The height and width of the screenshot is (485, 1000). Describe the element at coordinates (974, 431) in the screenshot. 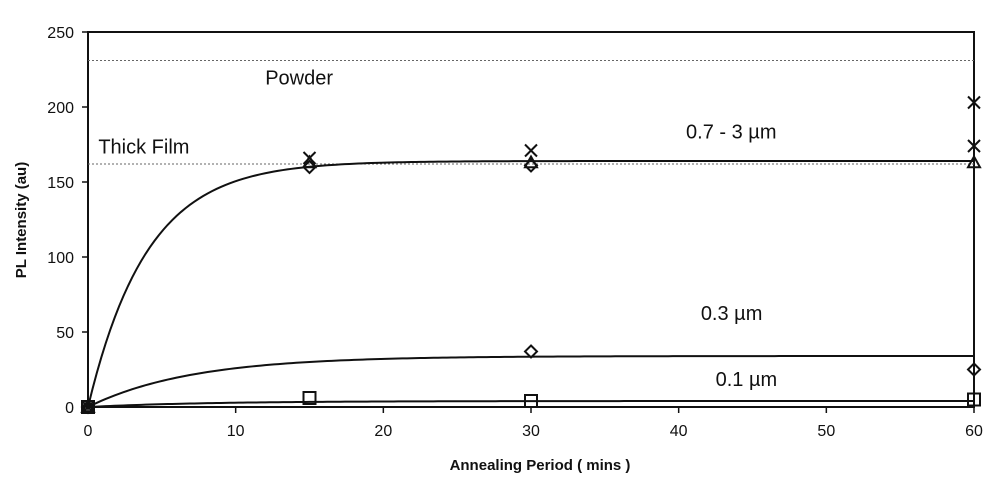

I see `x-tick-label: 60` at that location.